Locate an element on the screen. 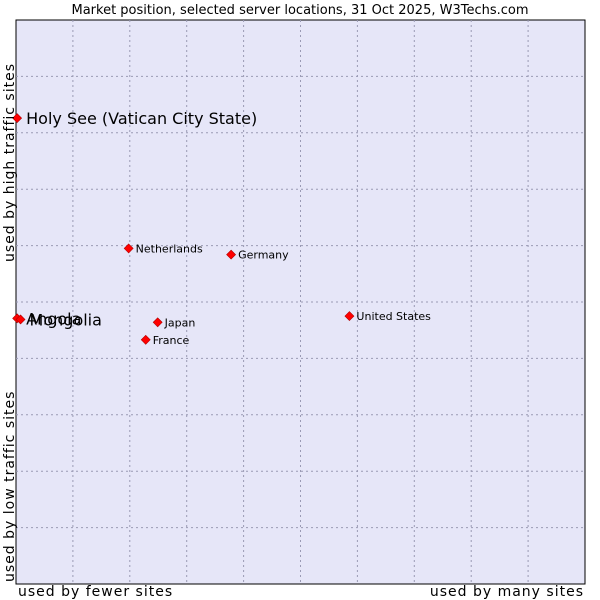 This screenshot has height=600, width=600. data-point-holy-see-vatican-city-state is located at coordinates (17, 118).